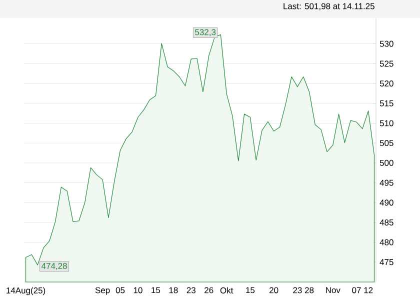 Image resolution: width=420 pixels, height=300 pixels. Describe the element at coordinates (387, 163) in the screenshot. I see `y-tick-label: 500` at that location.